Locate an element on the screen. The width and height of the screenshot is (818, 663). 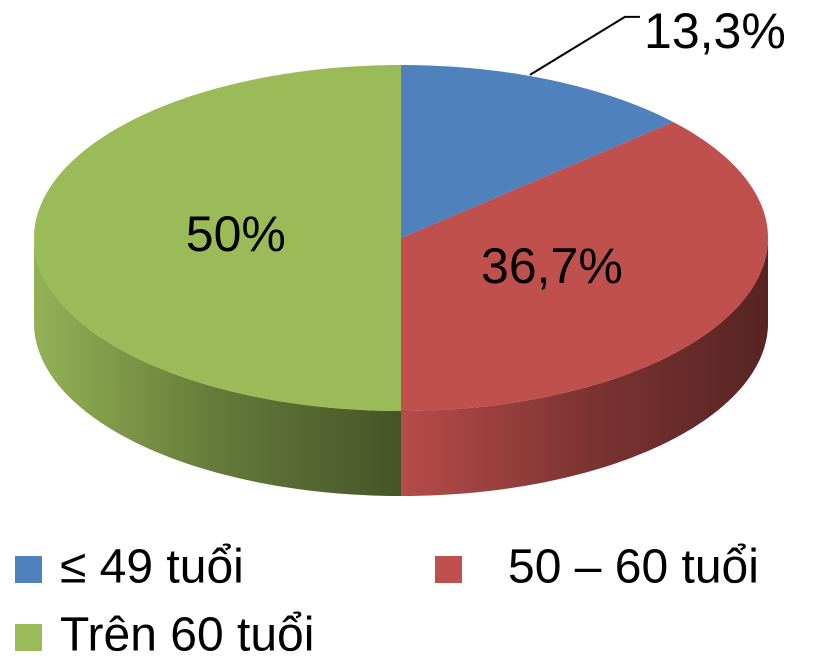
legend-label: ≤ 49 tuổi is located at coordinates (152, 567).